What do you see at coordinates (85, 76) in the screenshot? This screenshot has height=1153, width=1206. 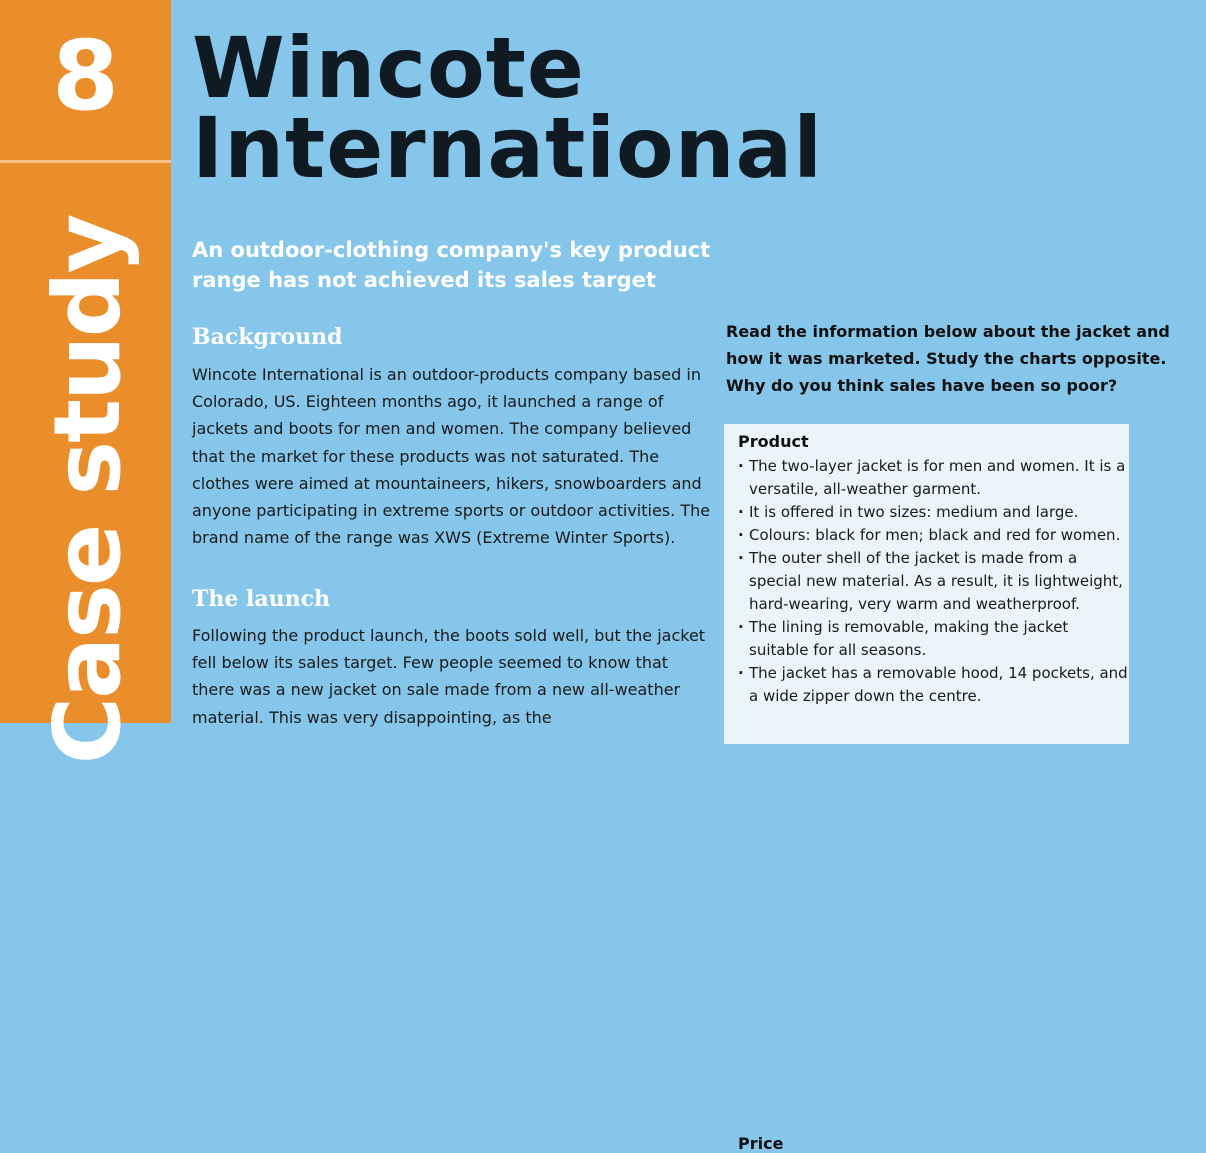 I see `case-number: 8` at bounding box center [85, 76].